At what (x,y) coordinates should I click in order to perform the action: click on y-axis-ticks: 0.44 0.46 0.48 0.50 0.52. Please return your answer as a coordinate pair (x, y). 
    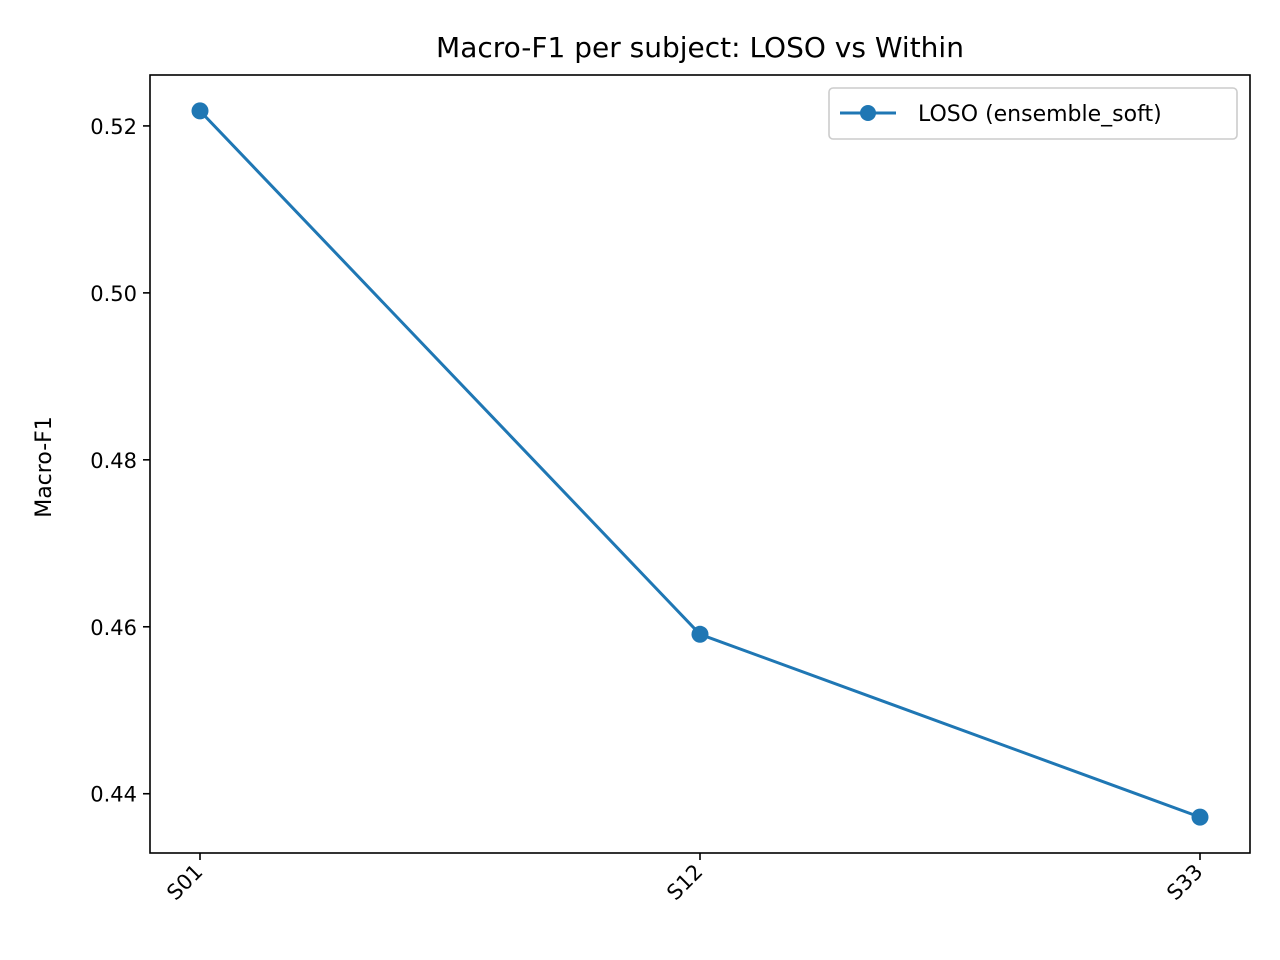
    Looking at the image, I should click on (120, 461).